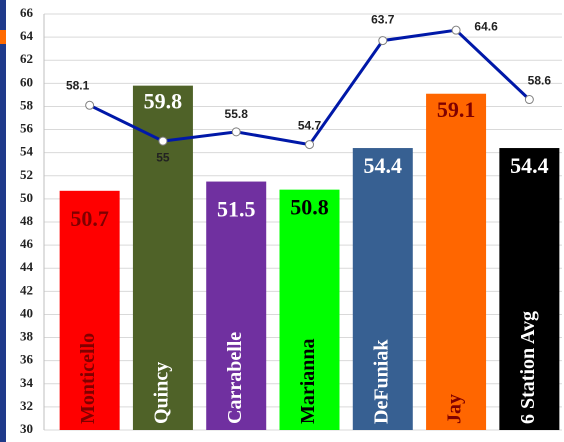  Describe the element at coordinates (26, 428) in the screenshot. I see `y-tick-label: 30` at that location.